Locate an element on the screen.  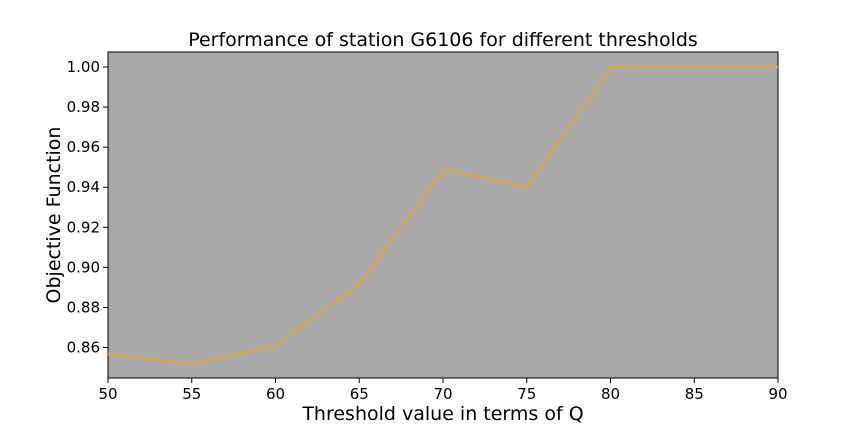
y-tick-label: 1.00 is located at coordinates (83, 67).